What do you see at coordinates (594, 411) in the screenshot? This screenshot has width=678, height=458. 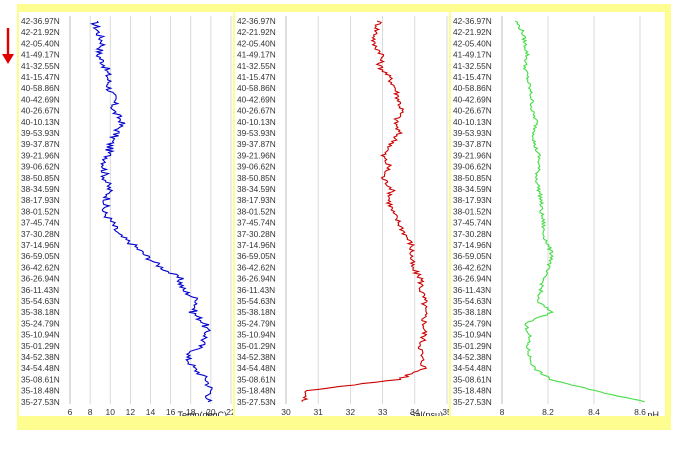 I see `x-tick-label: 8.4` at bounding box center [594, 411].